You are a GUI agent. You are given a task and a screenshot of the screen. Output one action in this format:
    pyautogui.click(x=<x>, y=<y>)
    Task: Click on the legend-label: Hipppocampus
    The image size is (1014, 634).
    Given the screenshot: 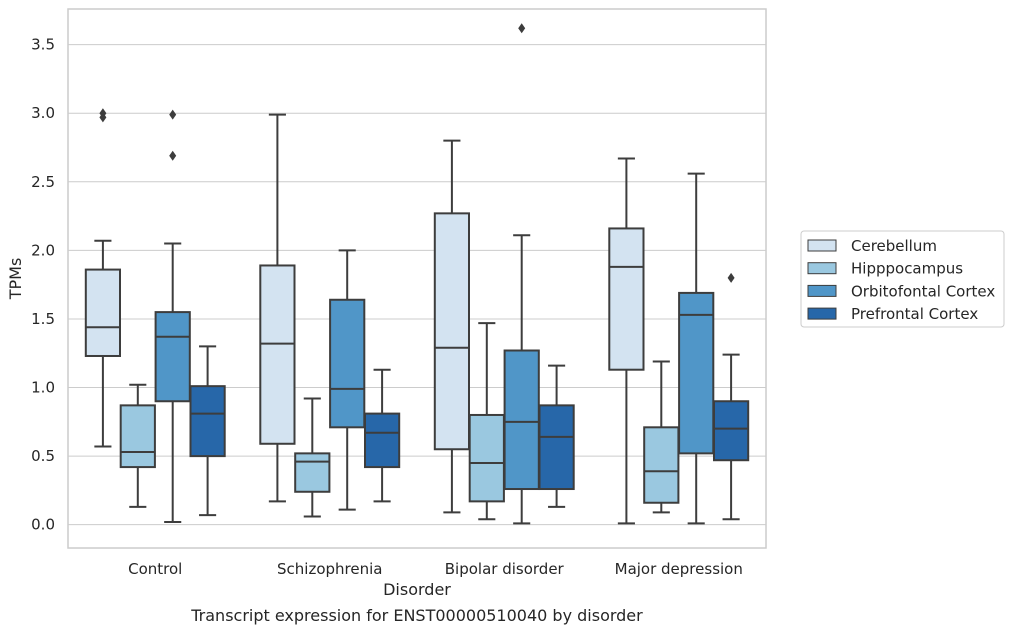 What is the action you would take?
    pyautogui.click(x=907, y=269)
    